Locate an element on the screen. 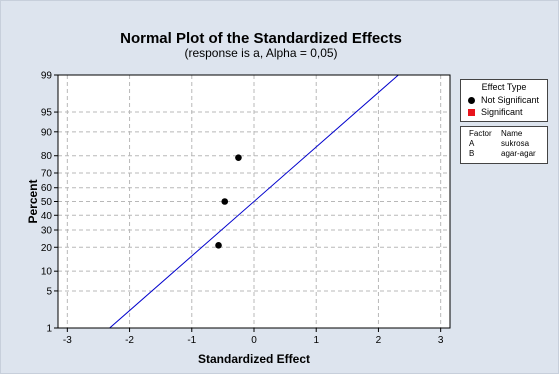 The image size is (559, 375). legend-item-not-significant: Not Significant is located at coordinates (503, 100).